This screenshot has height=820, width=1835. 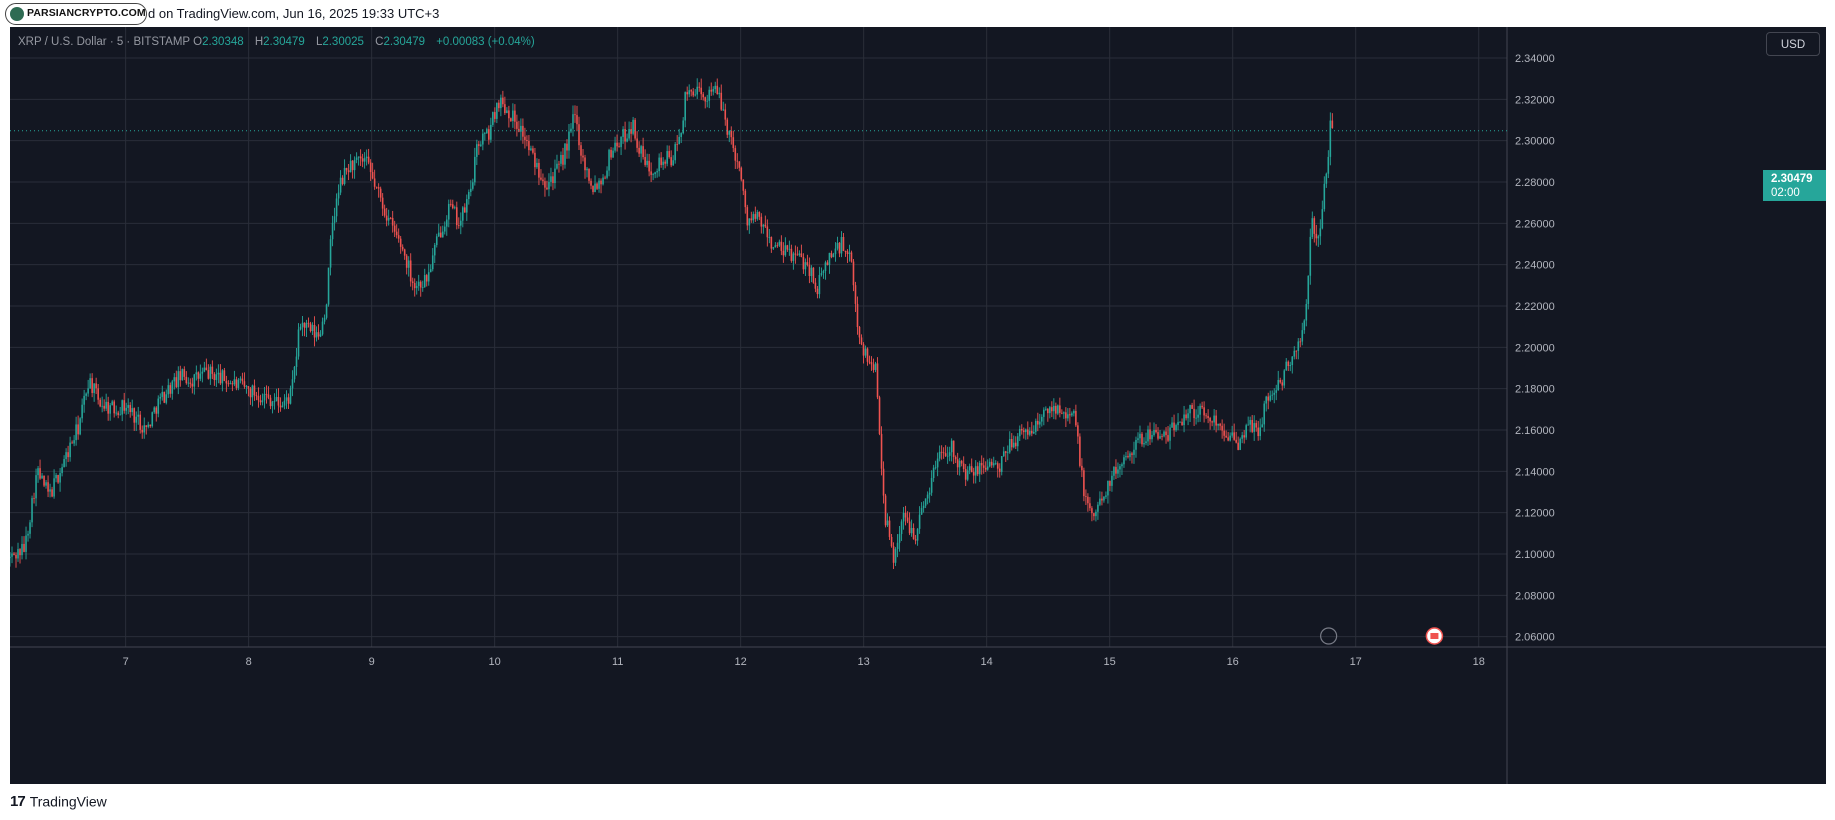 I want to click on footer-brand: 17 TradingView, so click(x=58, y=802).